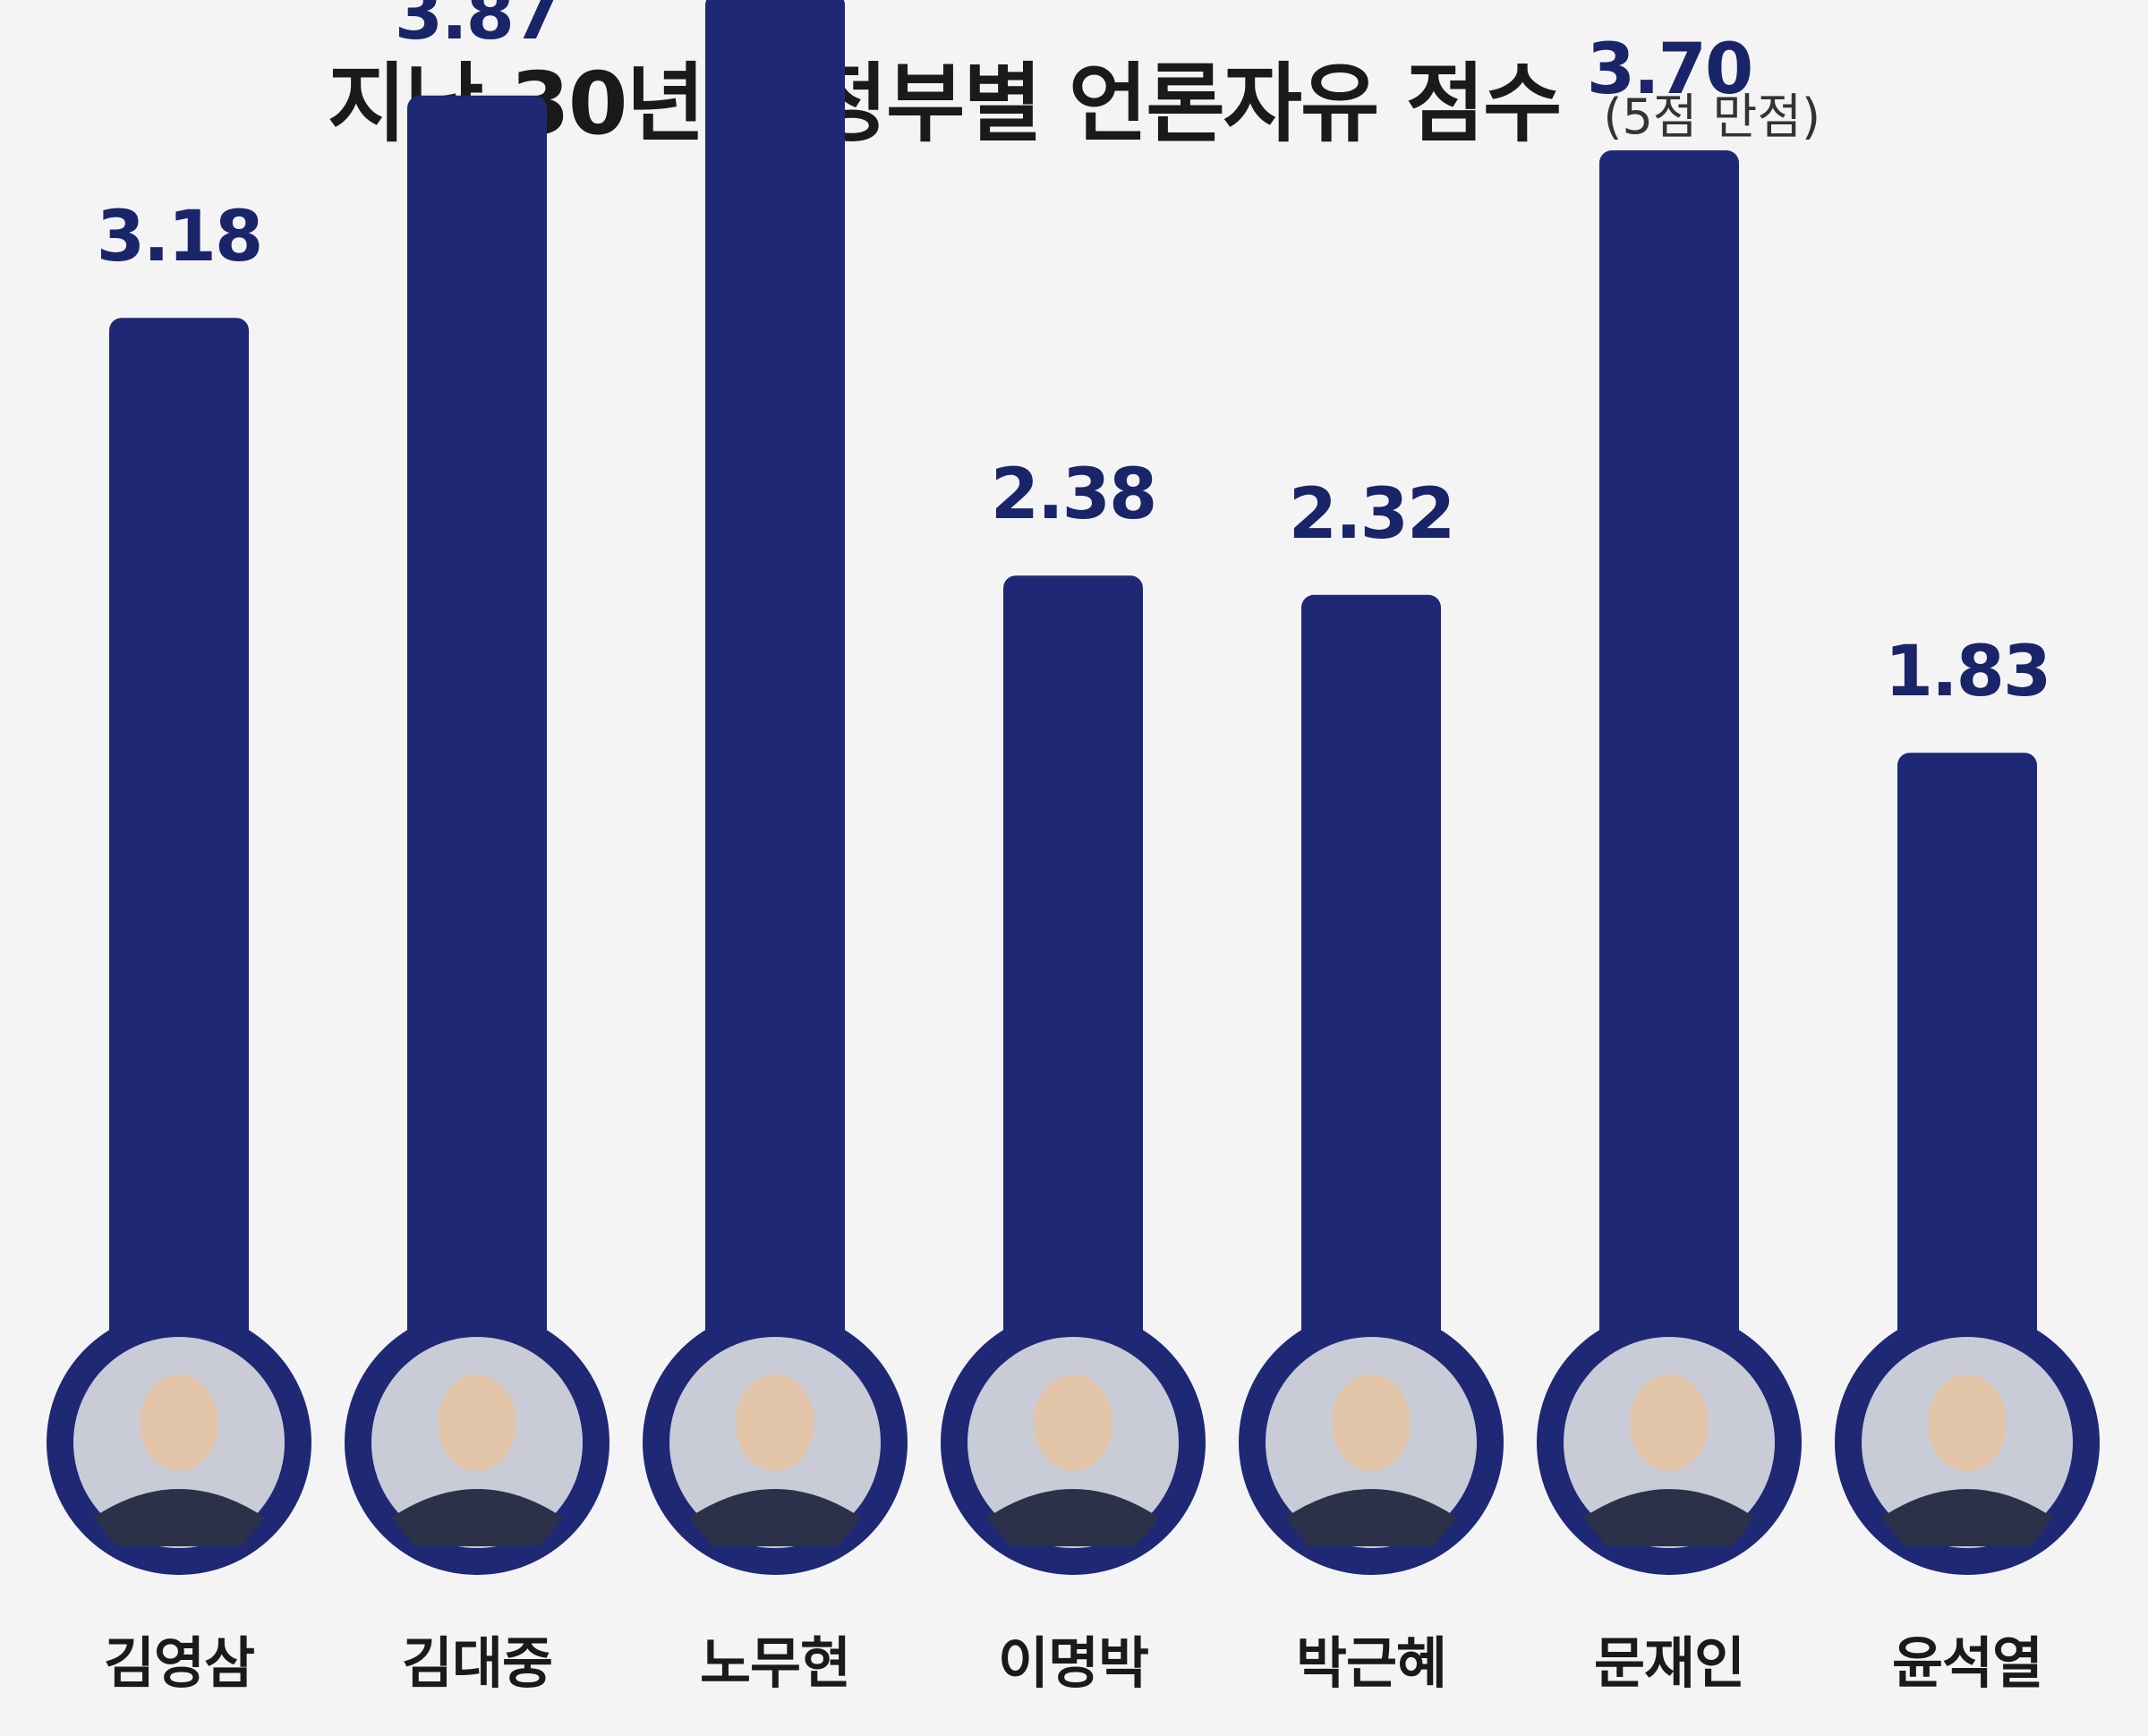 This screenshot has height=1736, width=2148. Describe the element at coordinates (775, 1663) in the screenshot. I see `category-label: 노무현` at that location.